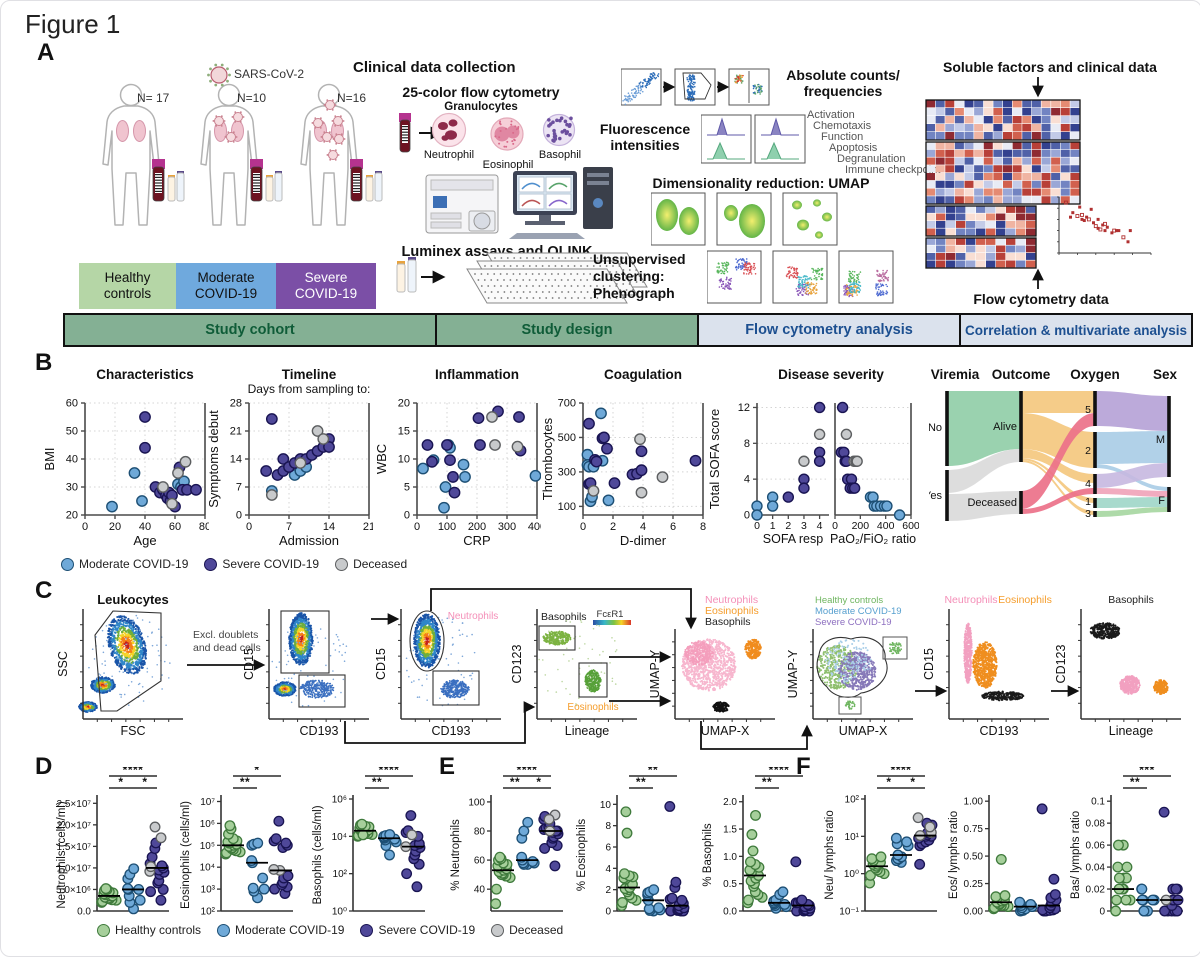 Image resolution: width=1200 pixels, height=957 pixels. What do you see at coordinates (145, 374) in the screenshot?
I see `svg-text: Characteristics` at bounding box center [145, 374].